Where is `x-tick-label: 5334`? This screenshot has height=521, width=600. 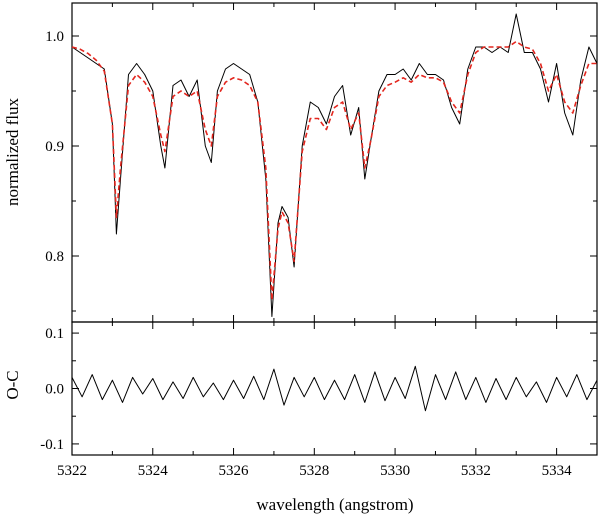
x-tick-label: 5334 is located at coordinates (557, 471).